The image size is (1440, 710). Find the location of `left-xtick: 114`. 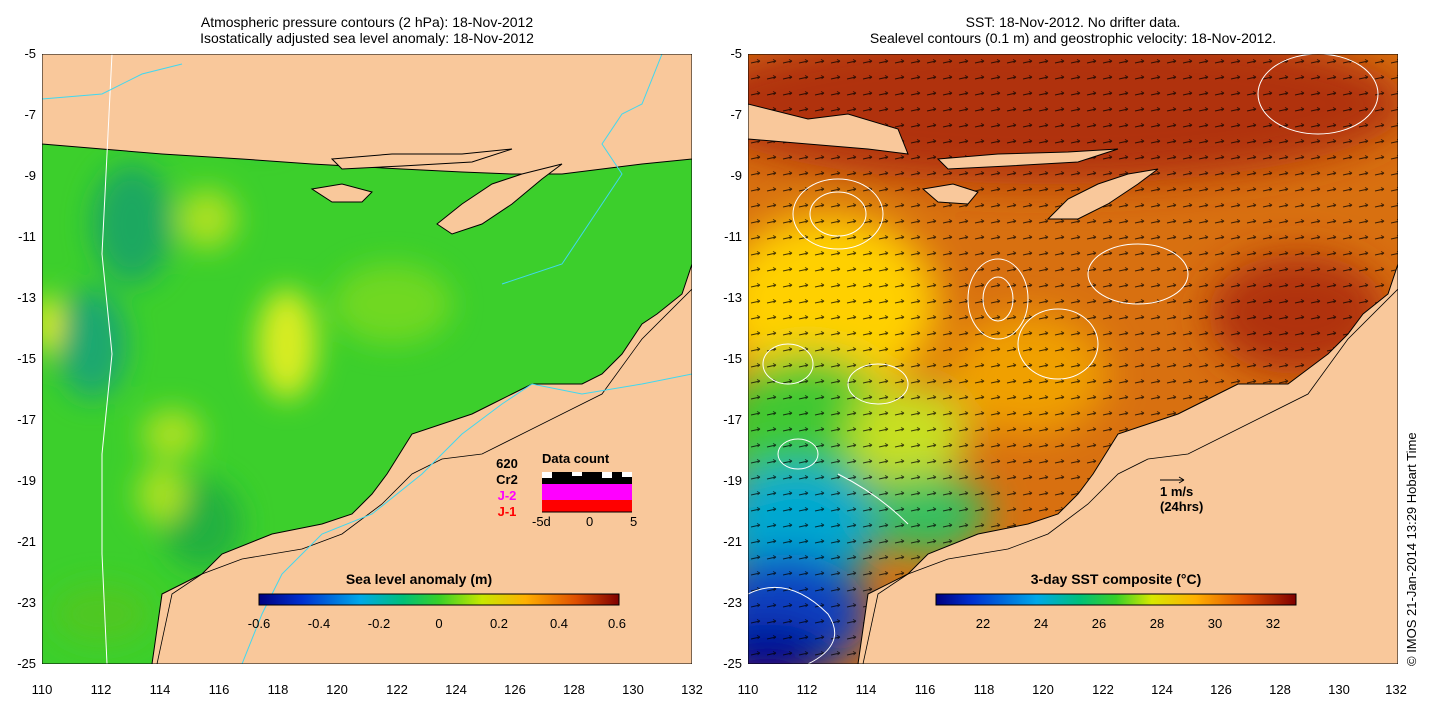

left-xtick: 114 is located at coordinates (160, 689).